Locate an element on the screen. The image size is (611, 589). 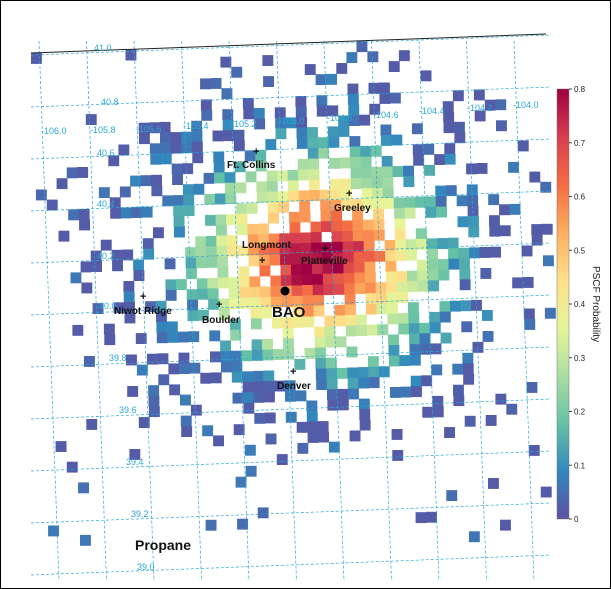
lon-label-104-2: -104.2 is located at coordinates (480, 108).